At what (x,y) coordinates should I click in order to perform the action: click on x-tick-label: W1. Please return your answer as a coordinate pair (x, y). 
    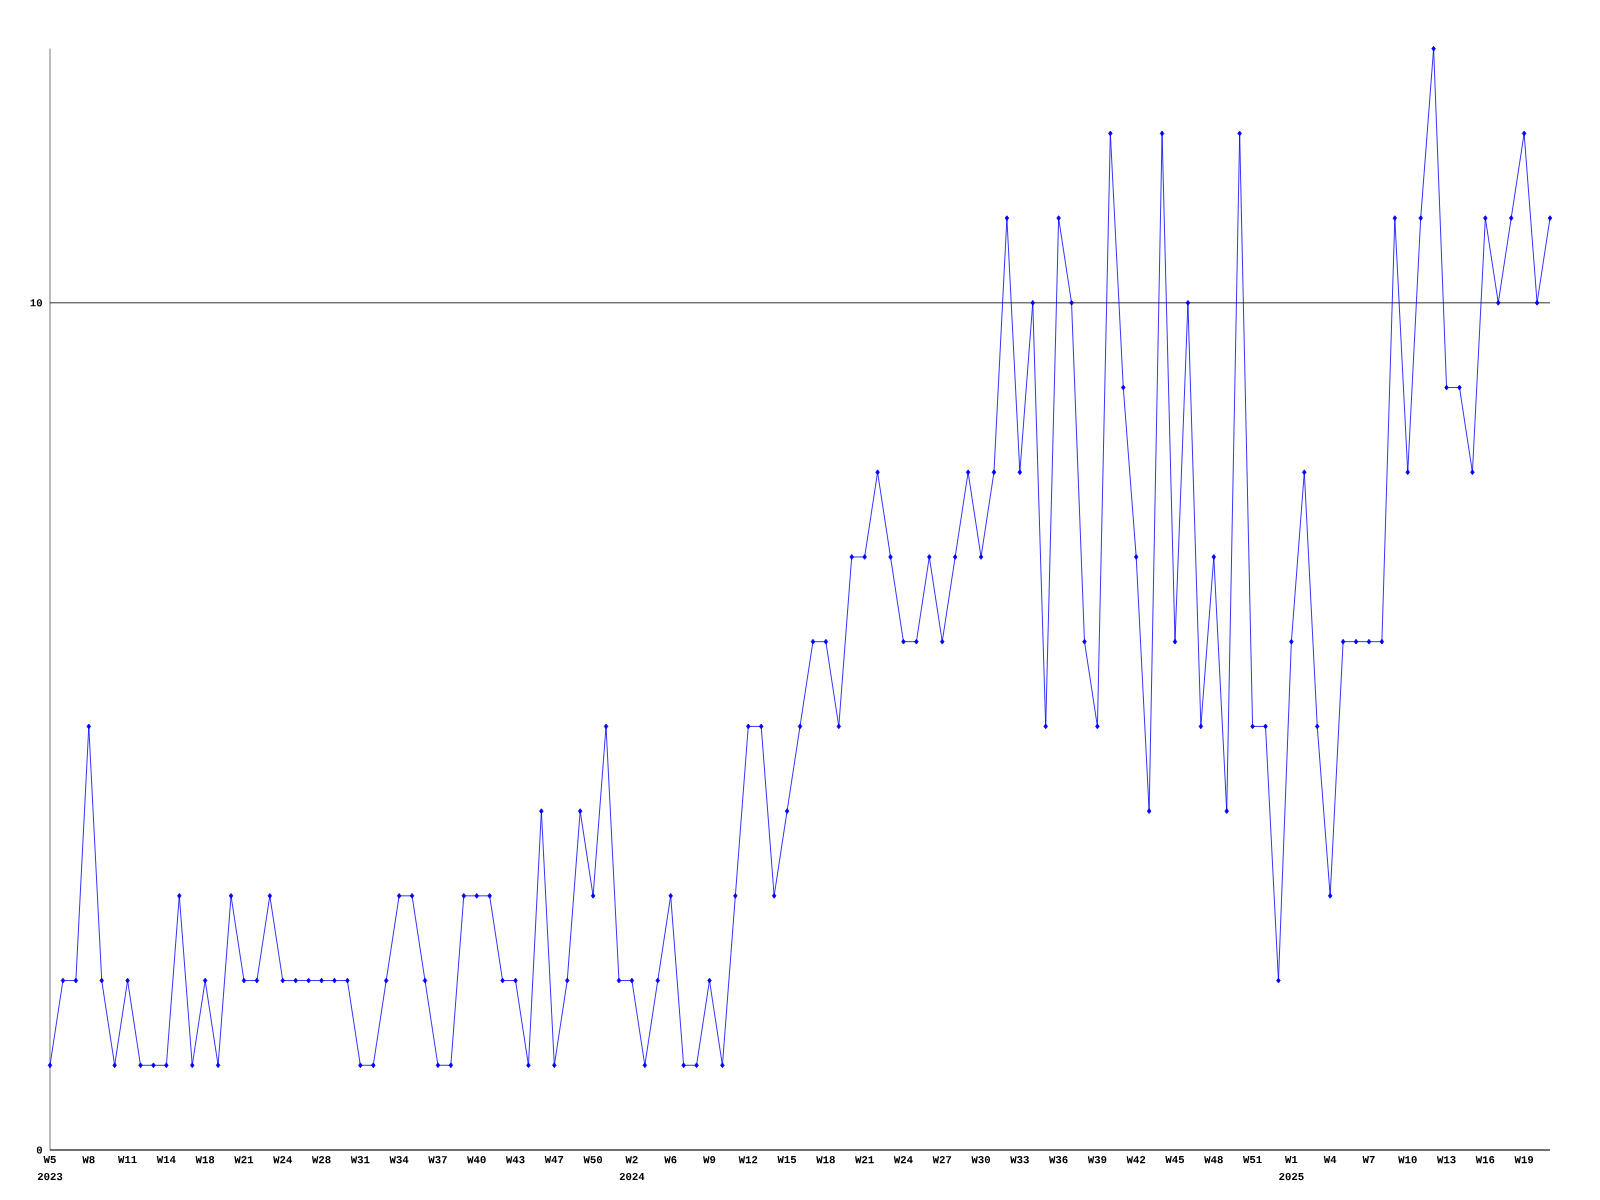
    Looking at the image, I should click on (1291, 1160).